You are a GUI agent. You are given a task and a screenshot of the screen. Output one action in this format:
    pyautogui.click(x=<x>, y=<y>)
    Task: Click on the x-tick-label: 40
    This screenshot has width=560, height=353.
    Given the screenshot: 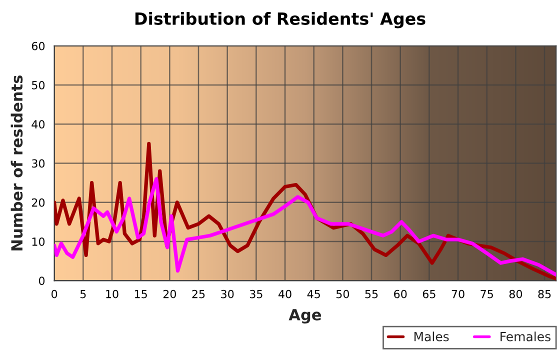 What is the action you would take?
    pyautogui.click(x=285, y=294)
    